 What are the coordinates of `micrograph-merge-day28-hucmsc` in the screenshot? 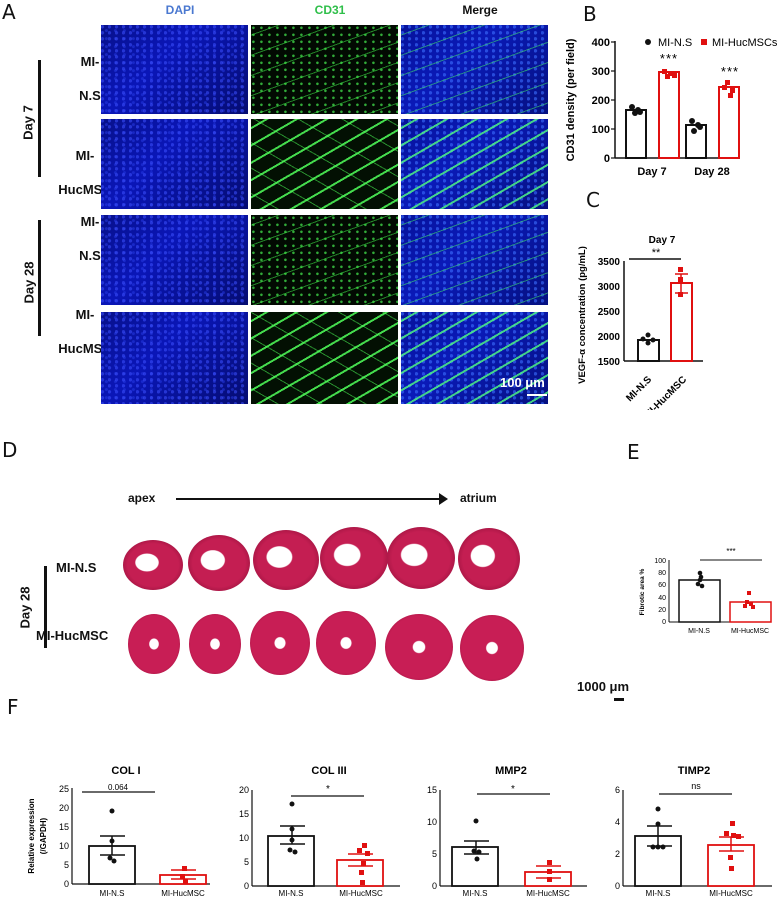 It's located at (474, 358).